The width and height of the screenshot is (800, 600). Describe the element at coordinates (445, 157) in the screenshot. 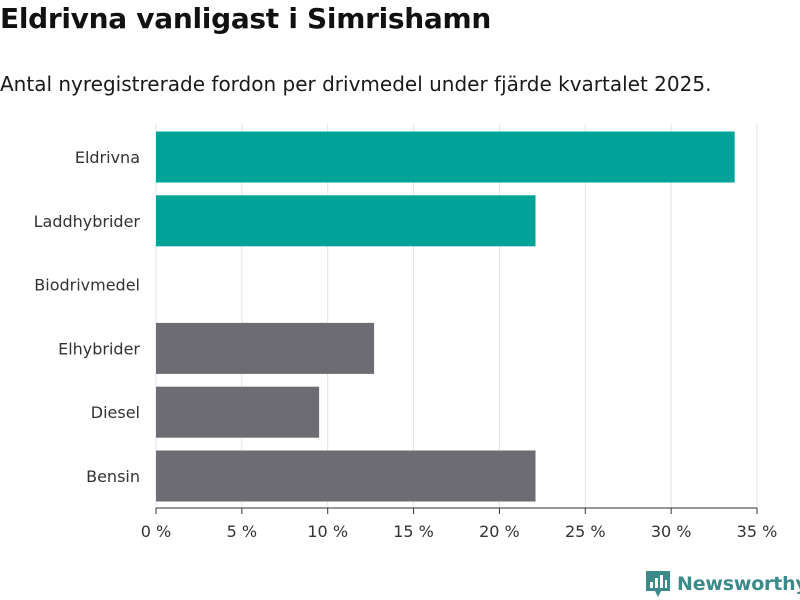

I see `bar-eldrivna` at that location.